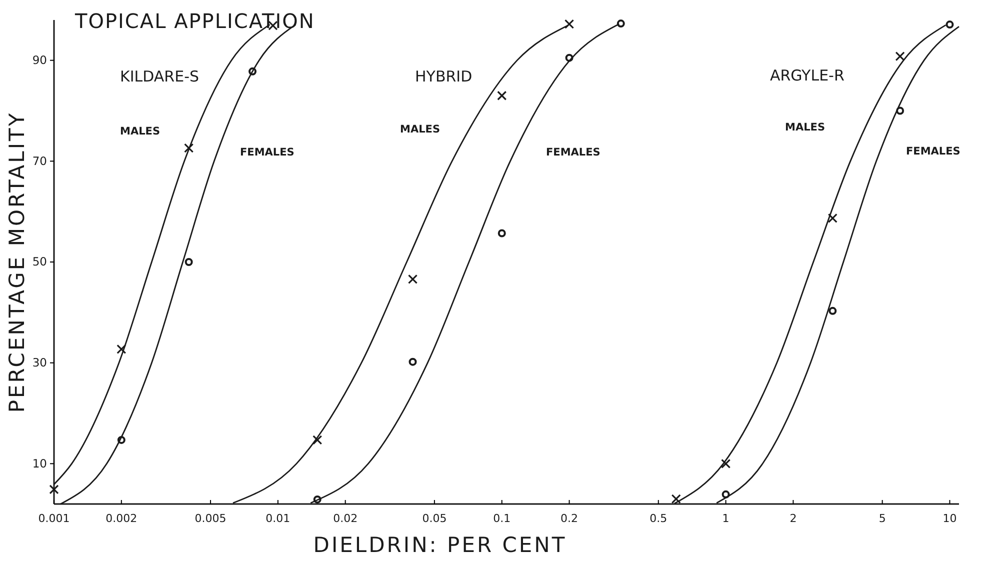 The image size is (984, 567). What do you see at coordinates (443, 76) in the screenshot?
I see `annotation: HYBRID` at bounding box center [443, 76].